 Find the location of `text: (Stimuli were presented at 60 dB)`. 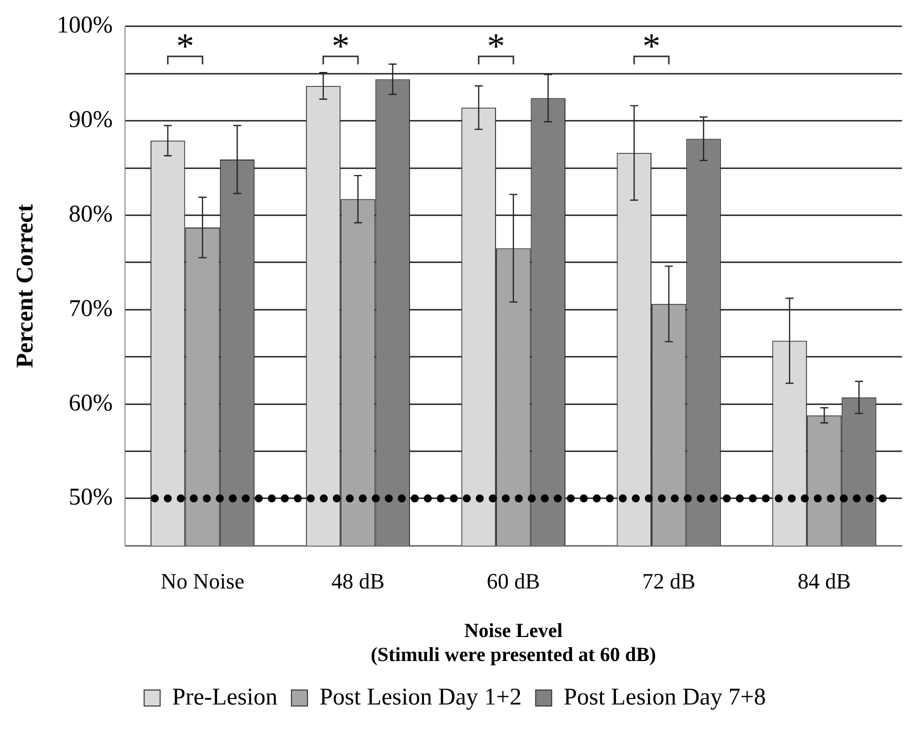

text: (Stimuli were presented at 60 dB) is located at coordinates (513, 655).